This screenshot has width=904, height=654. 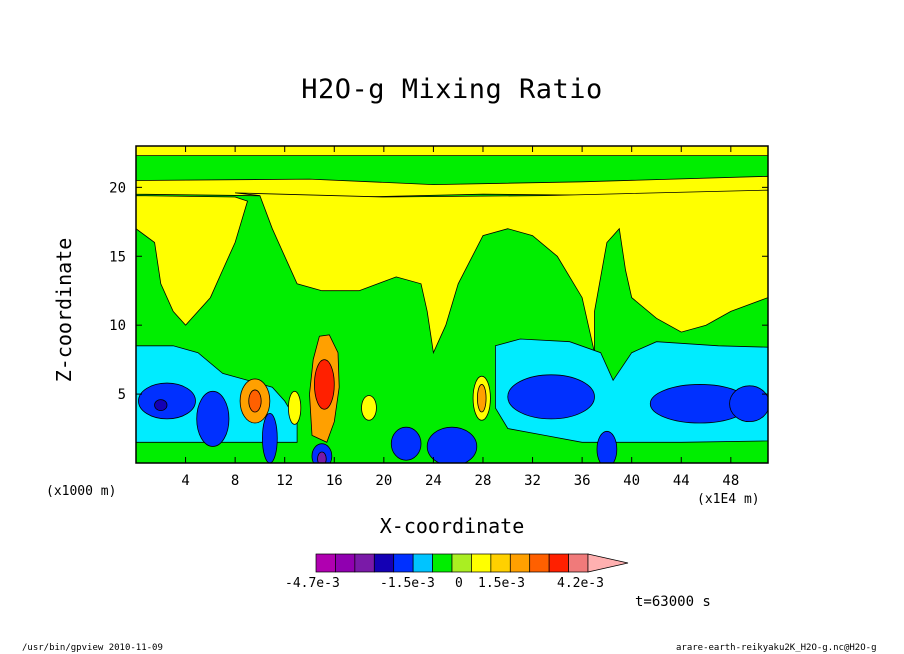 What do you see at coordinates (728, 499) in the screenshot?
I see `x-unit-label: (x1E4 m)` at bounding box center [728, 499].